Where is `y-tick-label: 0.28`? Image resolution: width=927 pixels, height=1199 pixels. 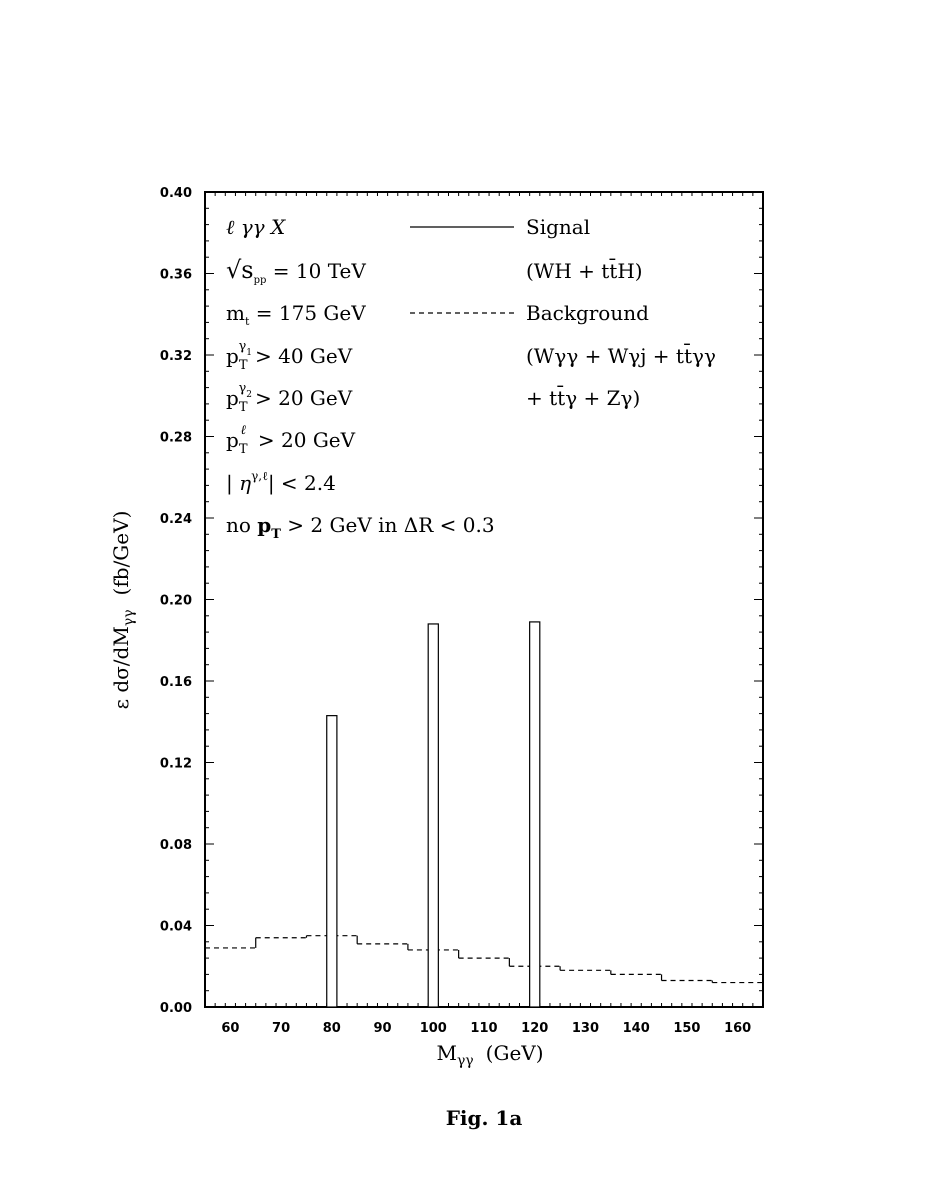 y-tick-label: 0.28 is located at coordinates (176, 438).